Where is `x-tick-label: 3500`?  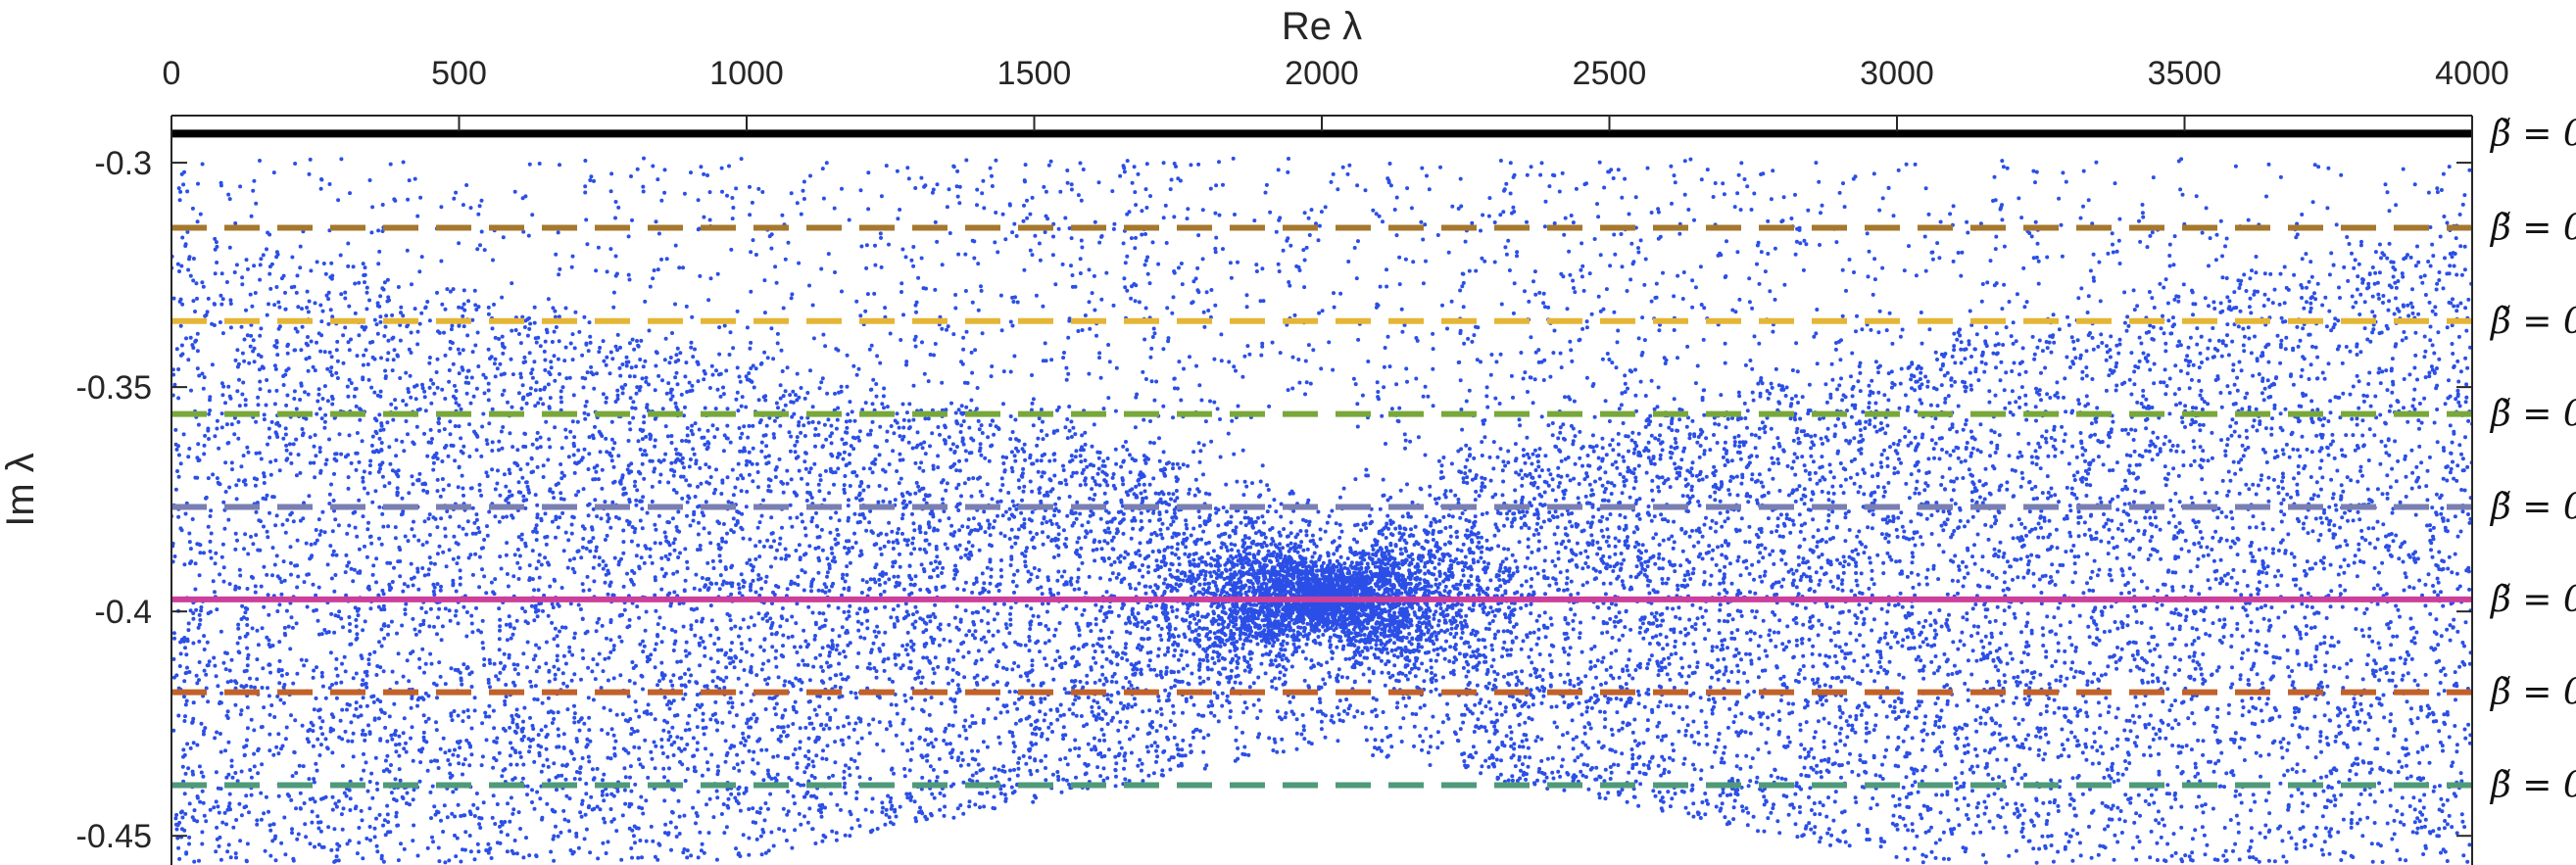
x-tick-label: 3500 is located at coordinates (2185, 73).